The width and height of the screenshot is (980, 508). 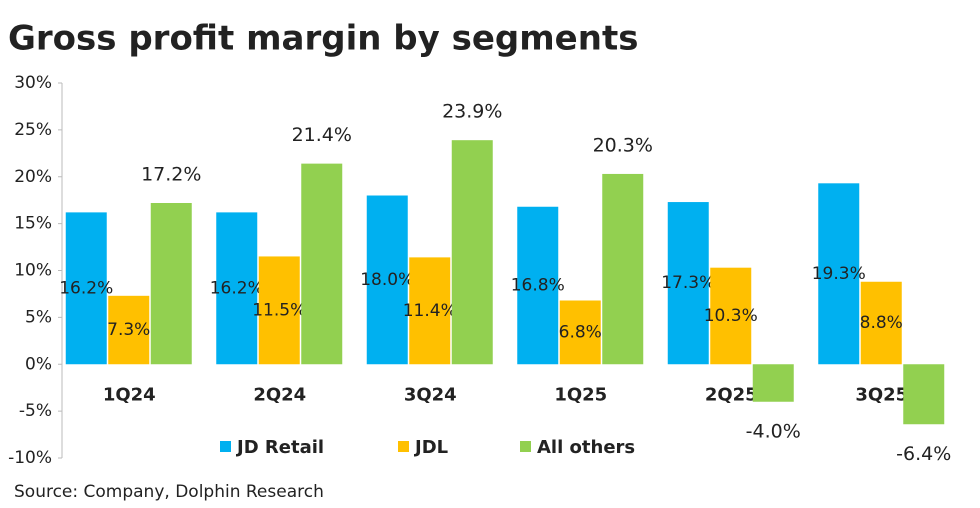 What do you see at coordinates (623, 145) in the screenshot?
I see `data-label: 20.3%` at bounding box center [623, 145].